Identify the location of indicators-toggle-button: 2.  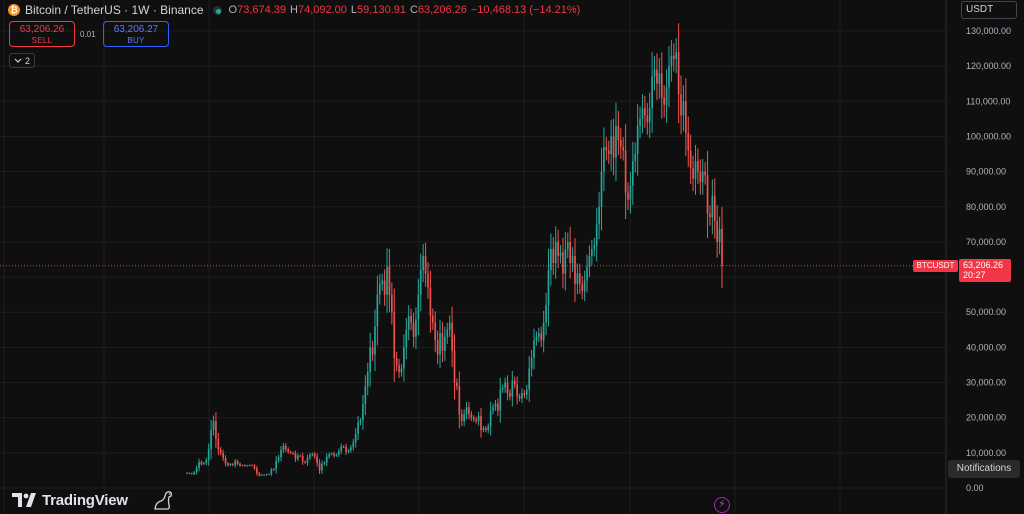
(22, 60).